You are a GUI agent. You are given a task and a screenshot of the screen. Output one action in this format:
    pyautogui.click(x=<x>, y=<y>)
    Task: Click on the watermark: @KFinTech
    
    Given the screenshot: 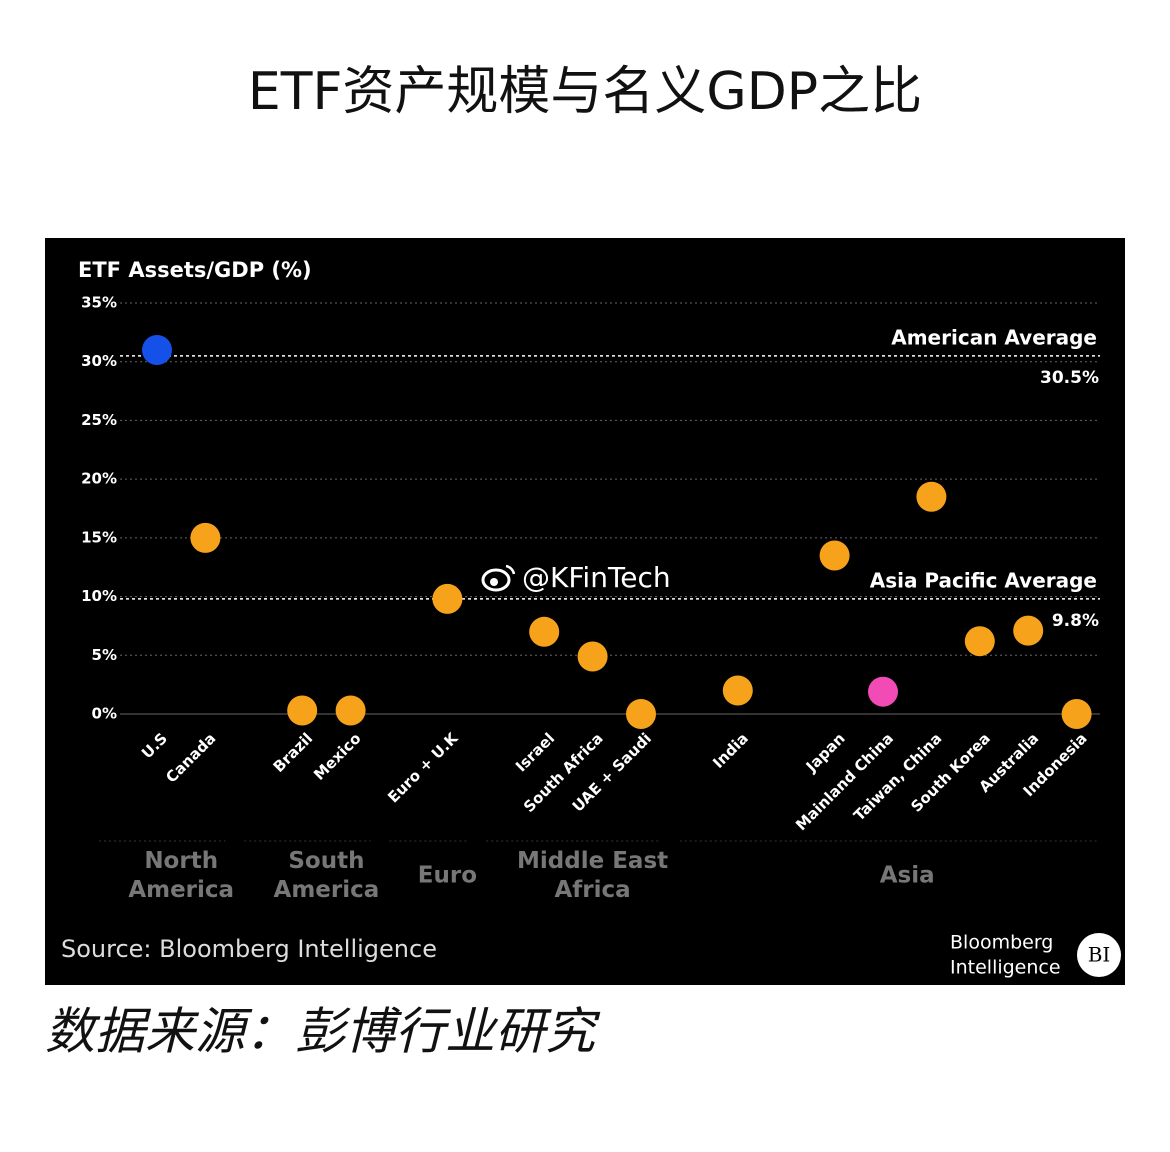 What is the action you would take?
    pyautogui.click(x=596, y=577)
    